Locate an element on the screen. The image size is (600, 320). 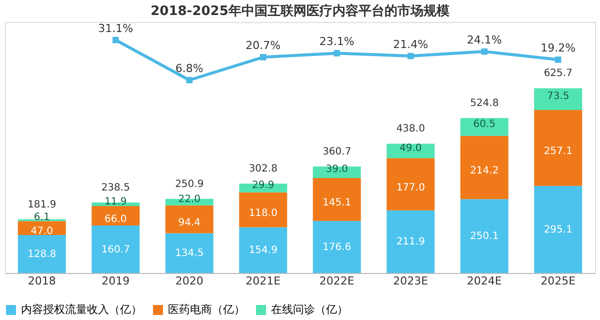
chart-title: 2018-2025年中国互联网医疗内容平台的市场规模 is located at coordinates (300, 11).